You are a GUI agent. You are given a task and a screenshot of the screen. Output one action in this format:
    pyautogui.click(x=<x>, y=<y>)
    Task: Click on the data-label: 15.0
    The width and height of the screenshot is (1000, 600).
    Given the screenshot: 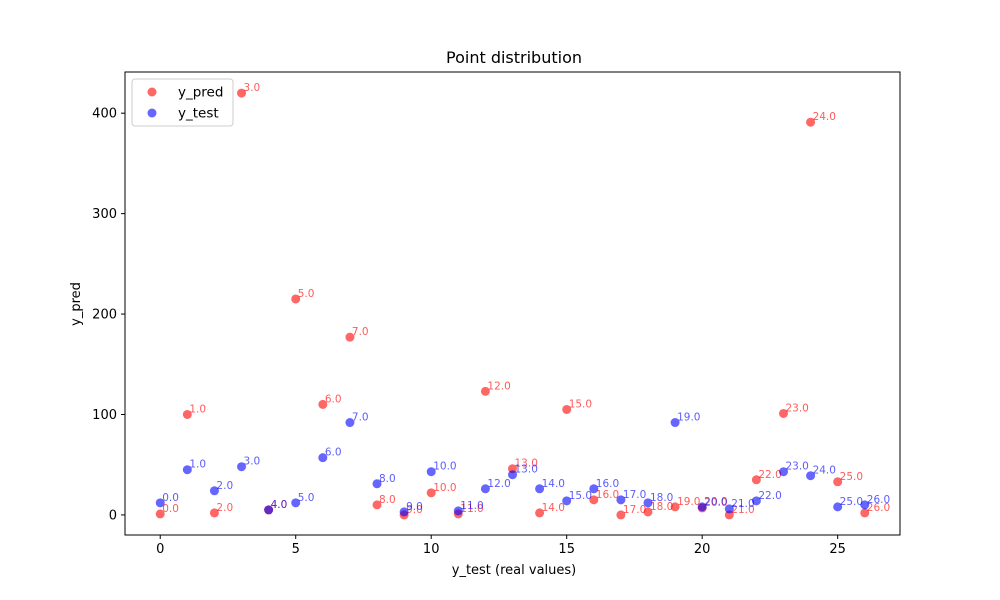 What is the action you would take?
    pyautogui.click(x=580, y=496)
    